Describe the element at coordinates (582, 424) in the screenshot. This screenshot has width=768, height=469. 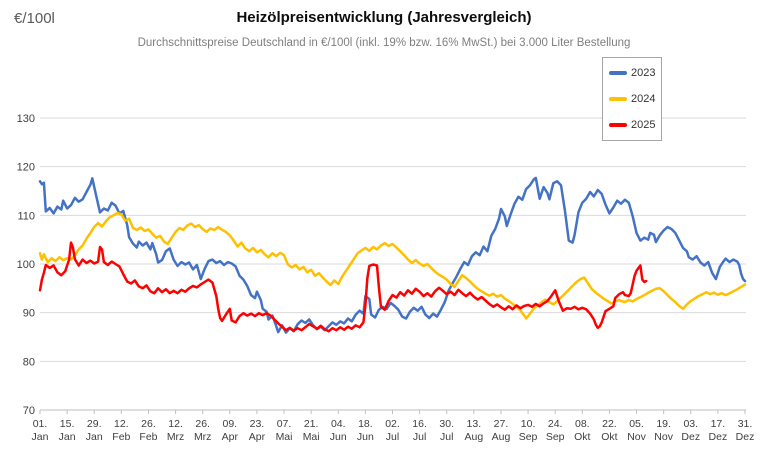
I see `x-tick-label-day: 08.` at that location.